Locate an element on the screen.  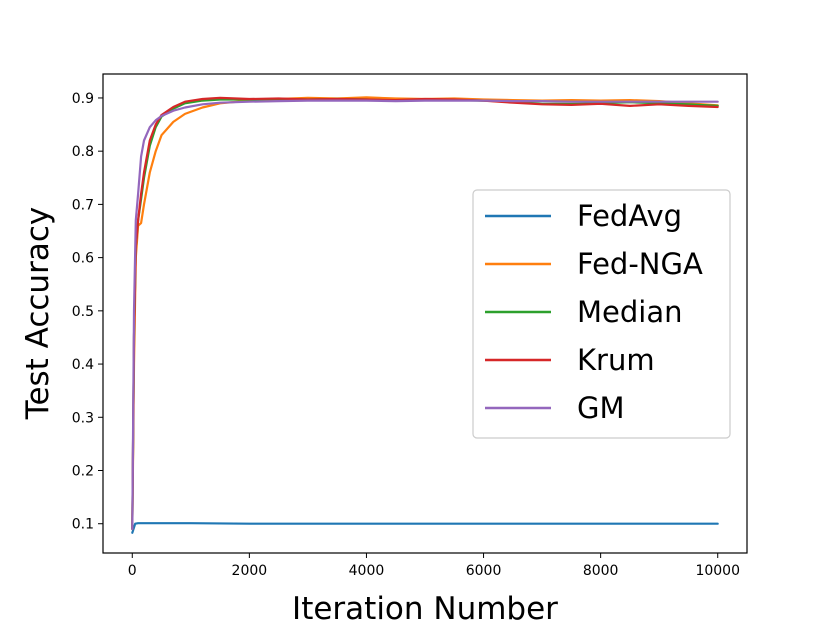
legend-label: GM is located at coordinates (601, 408).